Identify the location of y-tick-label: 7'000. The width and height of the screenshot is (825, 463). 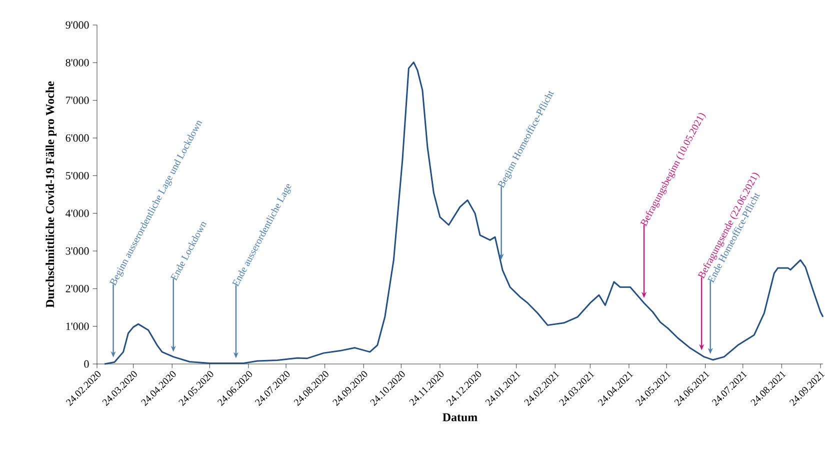
(77, 100).